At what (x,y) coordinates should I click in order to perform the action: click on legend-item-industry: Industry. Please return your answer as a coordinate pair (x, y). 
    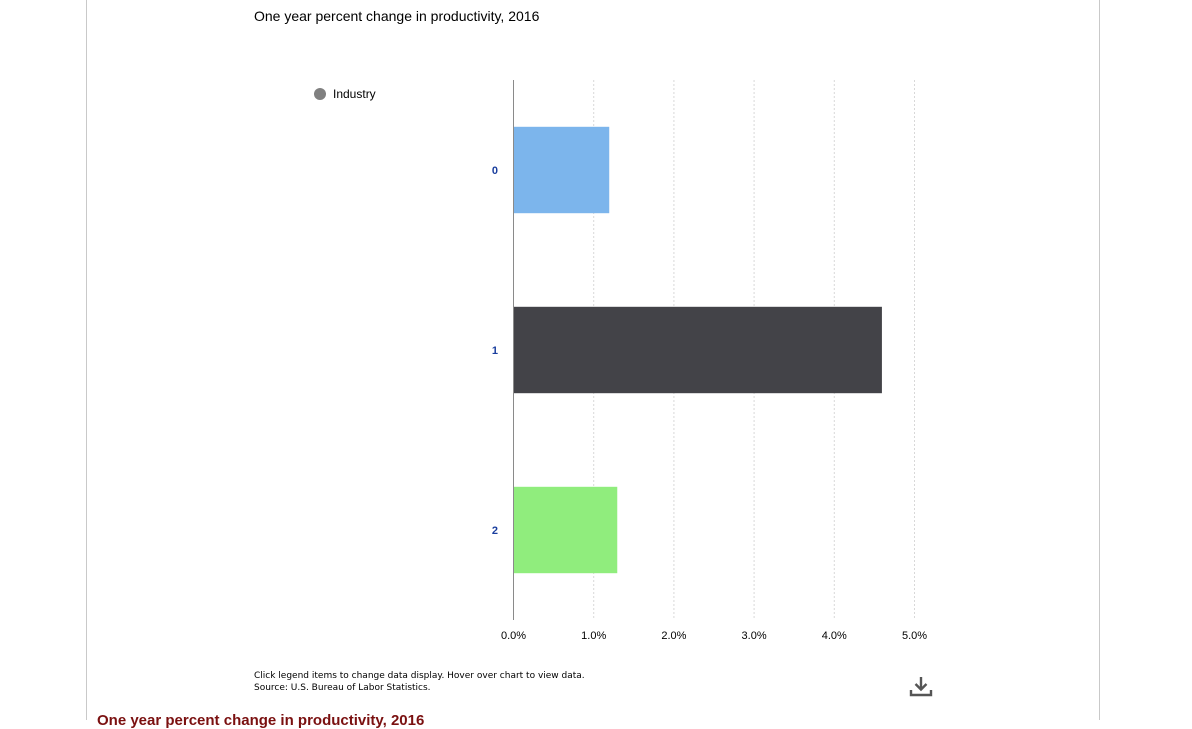
    Looking at the image, I should click on (345, 94).